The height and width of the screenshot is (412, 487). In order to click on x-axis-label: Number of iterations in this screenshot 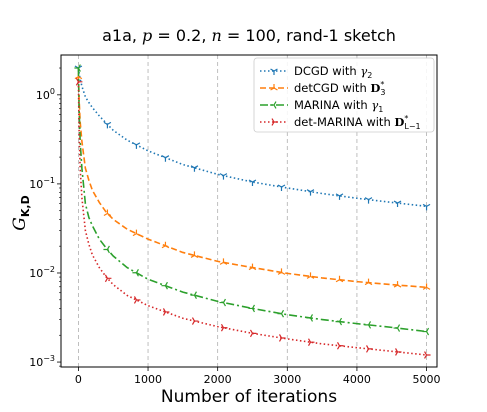, I will do `click(249, 397)`.